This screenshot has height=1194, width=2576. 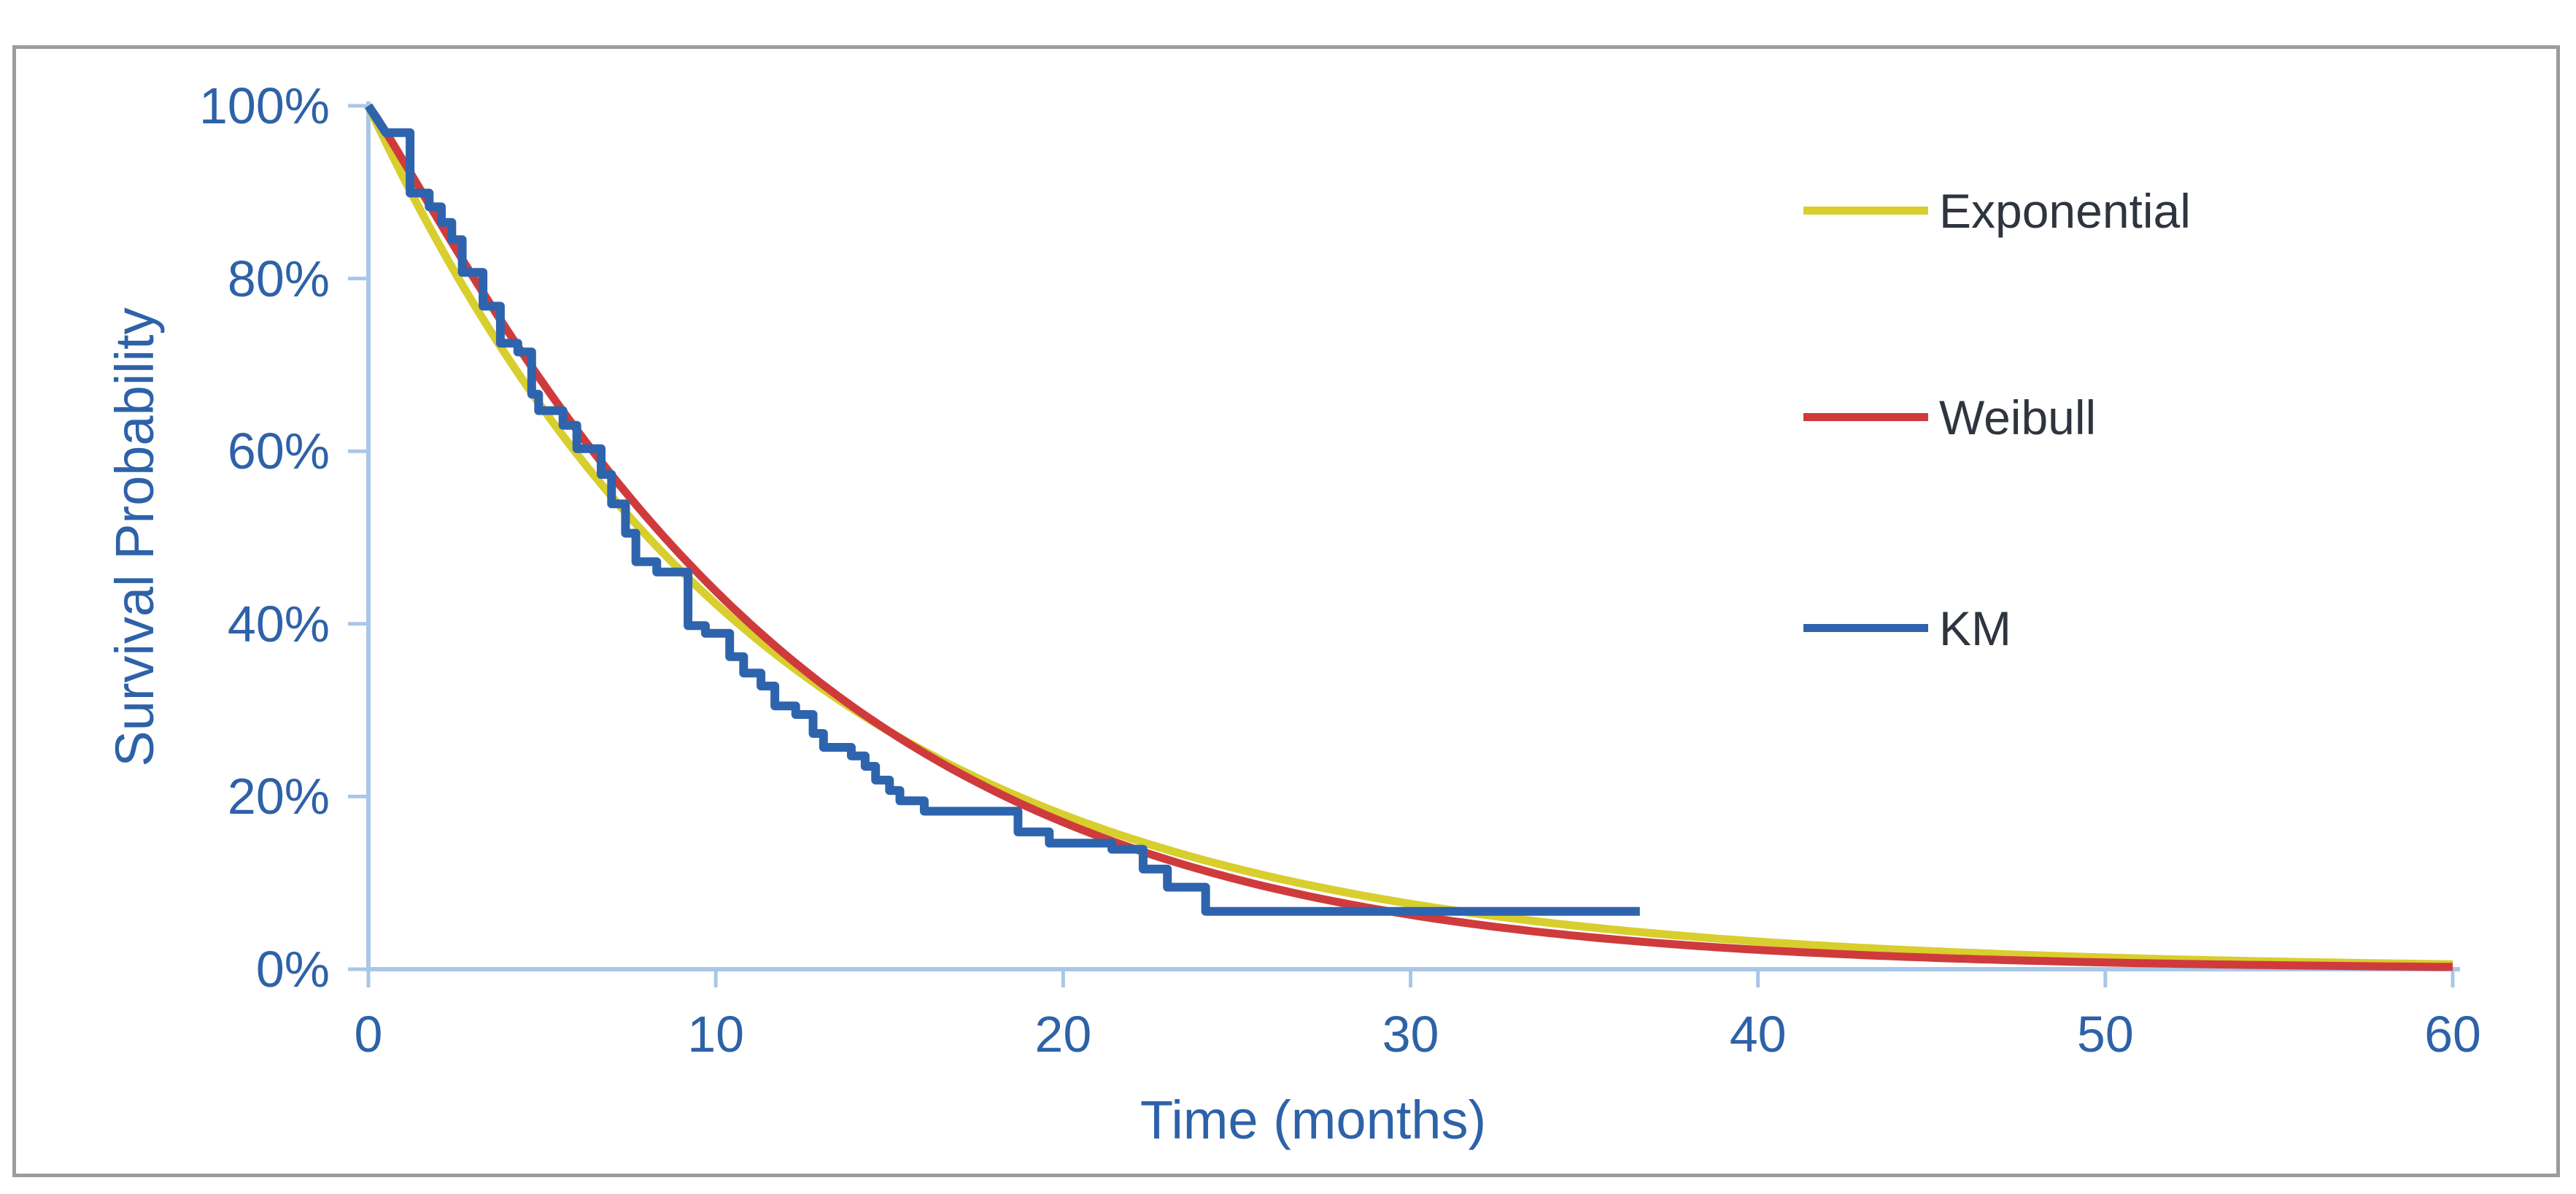 What do you see at coordinates (368, 1034) in the screenshot?
I see `x-tick-label: 0` at bounding box center [368, 1034].